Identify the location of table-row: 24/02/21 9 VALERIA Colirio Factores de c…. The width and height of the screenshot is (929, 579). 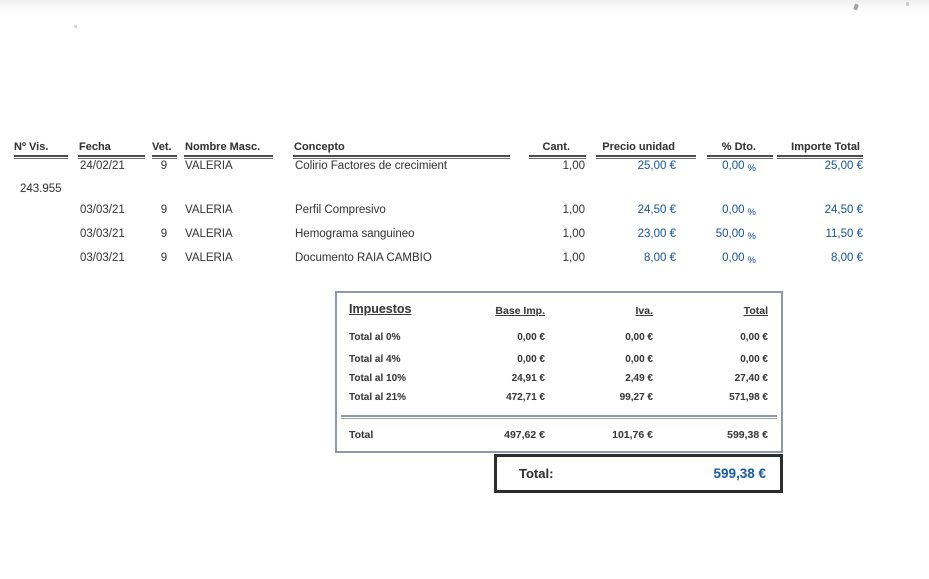
(464, 167).